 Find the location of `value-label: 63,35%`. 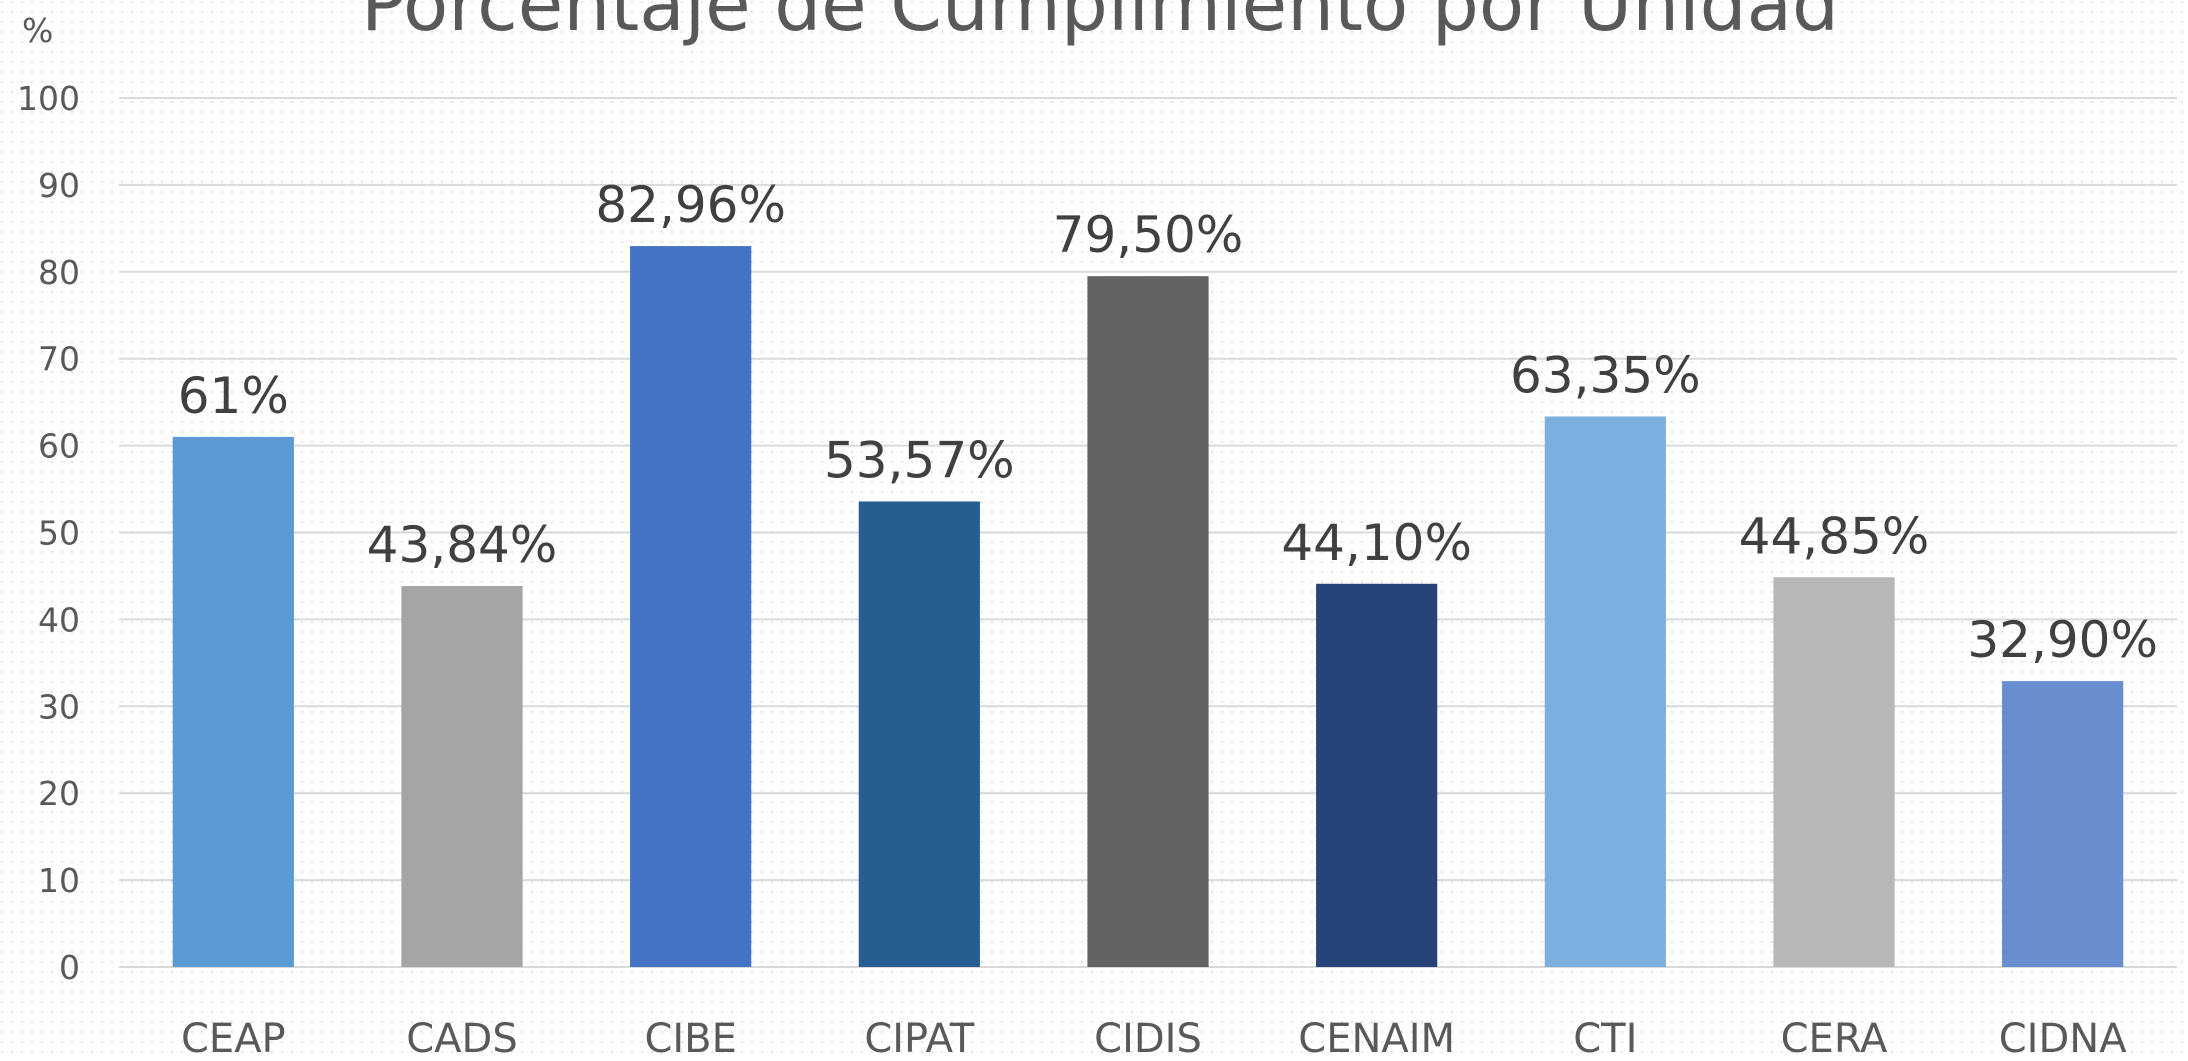

value-label: 63,35% is located at coordinates (1605, 375).